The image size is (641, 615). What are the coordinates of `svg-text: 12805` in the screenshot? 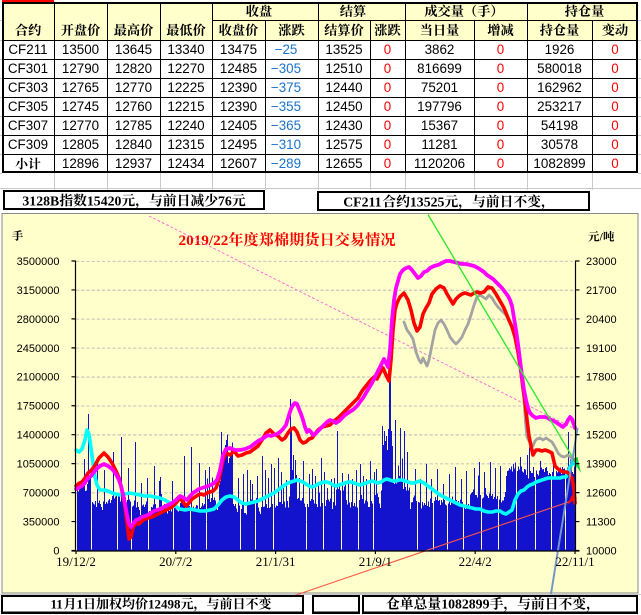 It's located at (80, 144).